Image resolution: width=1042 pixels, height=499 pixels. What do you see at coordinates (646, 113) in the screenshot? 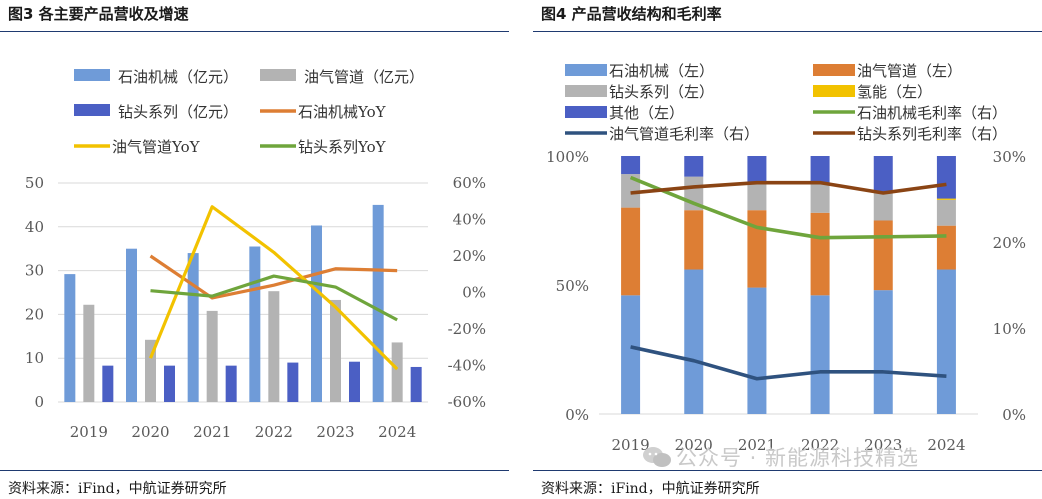
I see `legend-label: 其他（左）` at bounding box center [646, 113].